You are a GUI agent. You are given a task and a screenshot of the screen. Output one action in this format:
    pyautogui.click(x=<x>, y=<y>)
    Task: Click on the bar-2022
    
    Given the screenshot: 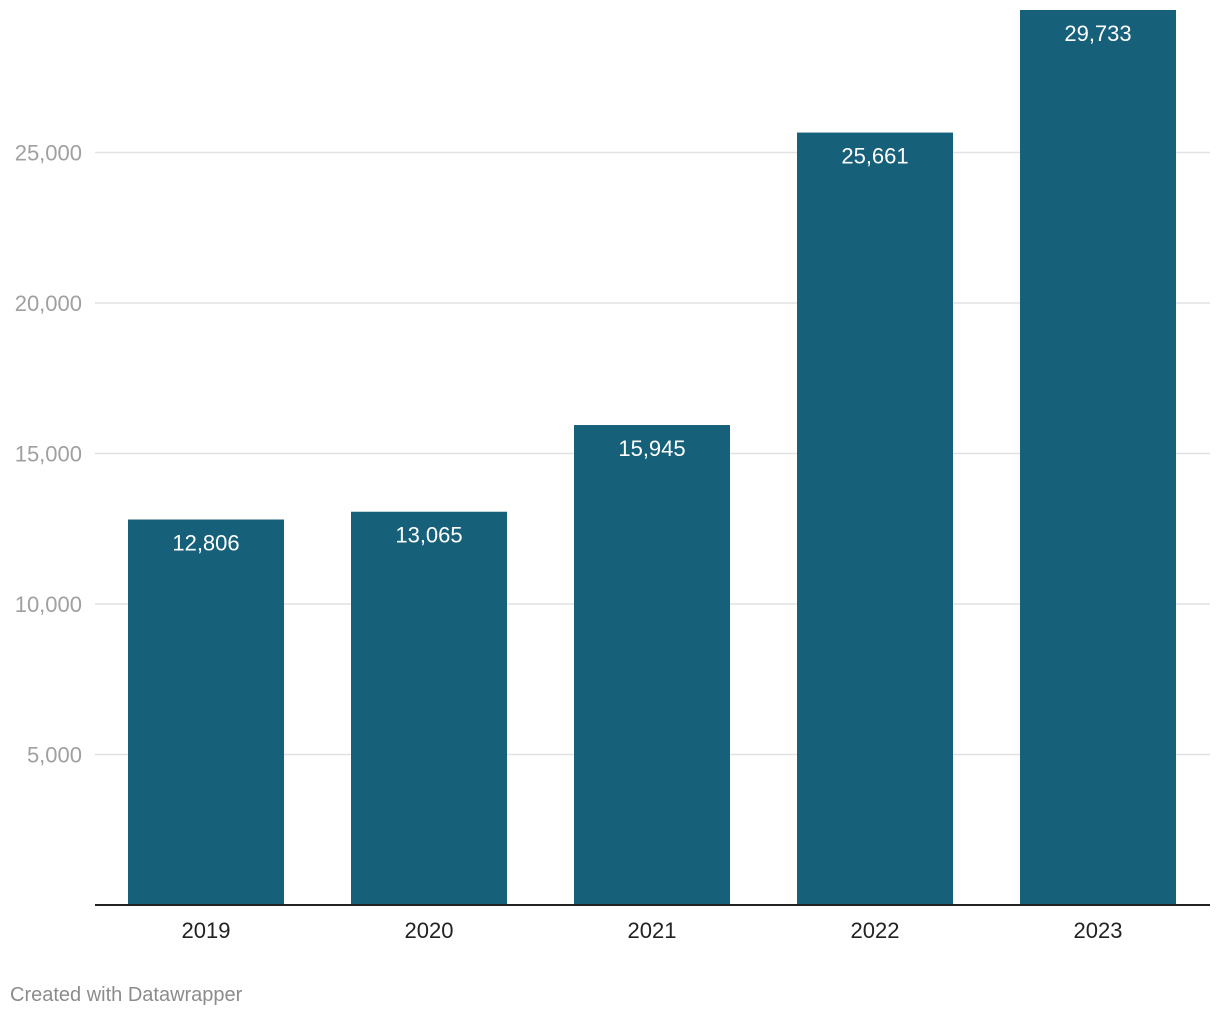 What is the action you would take?
    pyautogui.click(x=875, y=519)
    